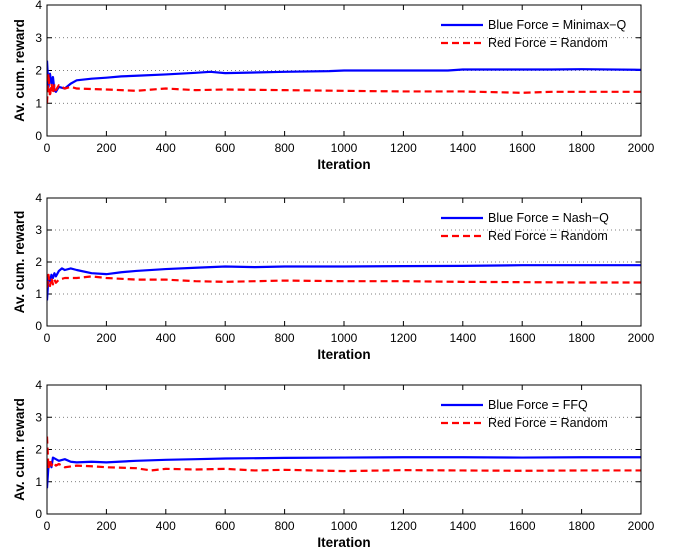 Image resolution: width=680 pixels, height=554 pixels. What do you see at coordinates (538, 405) in the screenshot?
I see `legend-label: Blue Force = FFQ` at bounding box center [538, 405].